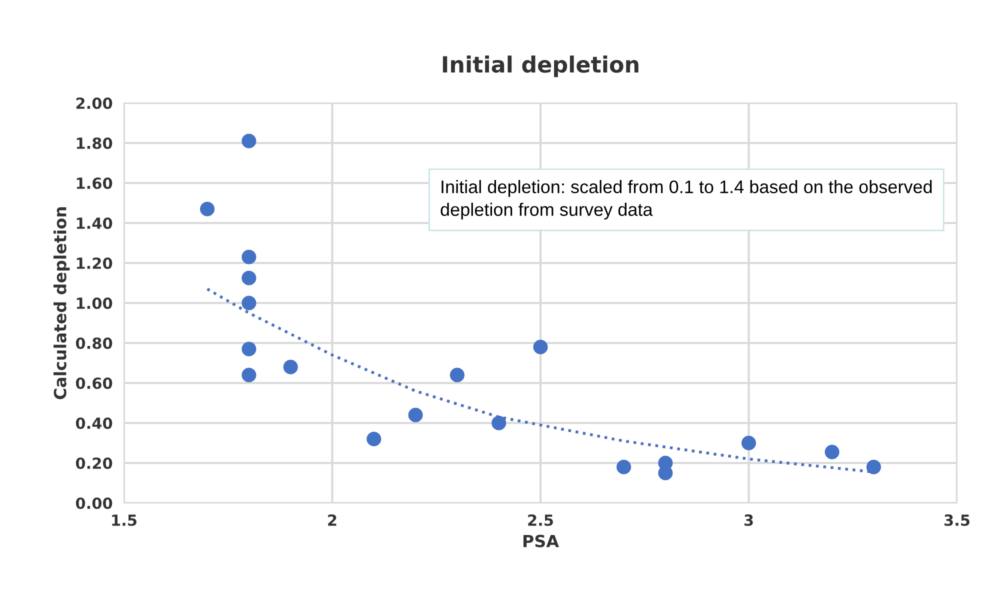 The height and width of the screenshot is (593, 990). What do you see at coordinates (957, 520) in the screenshot?
I see `x-tick-label: 3.5` at bounding box center [957, 520].